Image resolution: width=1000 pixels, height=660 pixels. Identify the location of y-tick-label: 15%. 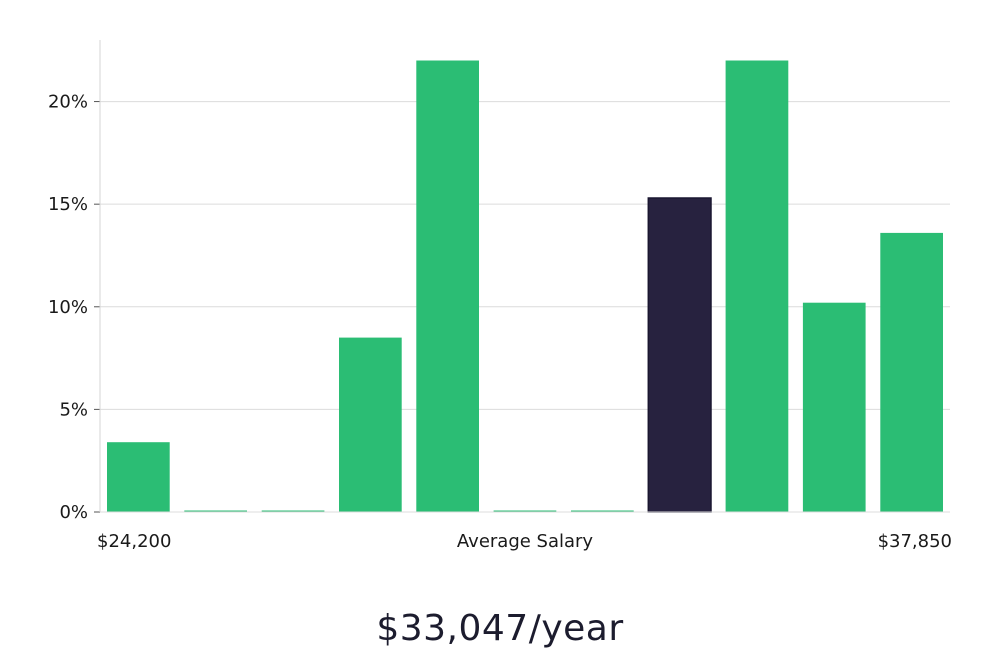
(68, 204).